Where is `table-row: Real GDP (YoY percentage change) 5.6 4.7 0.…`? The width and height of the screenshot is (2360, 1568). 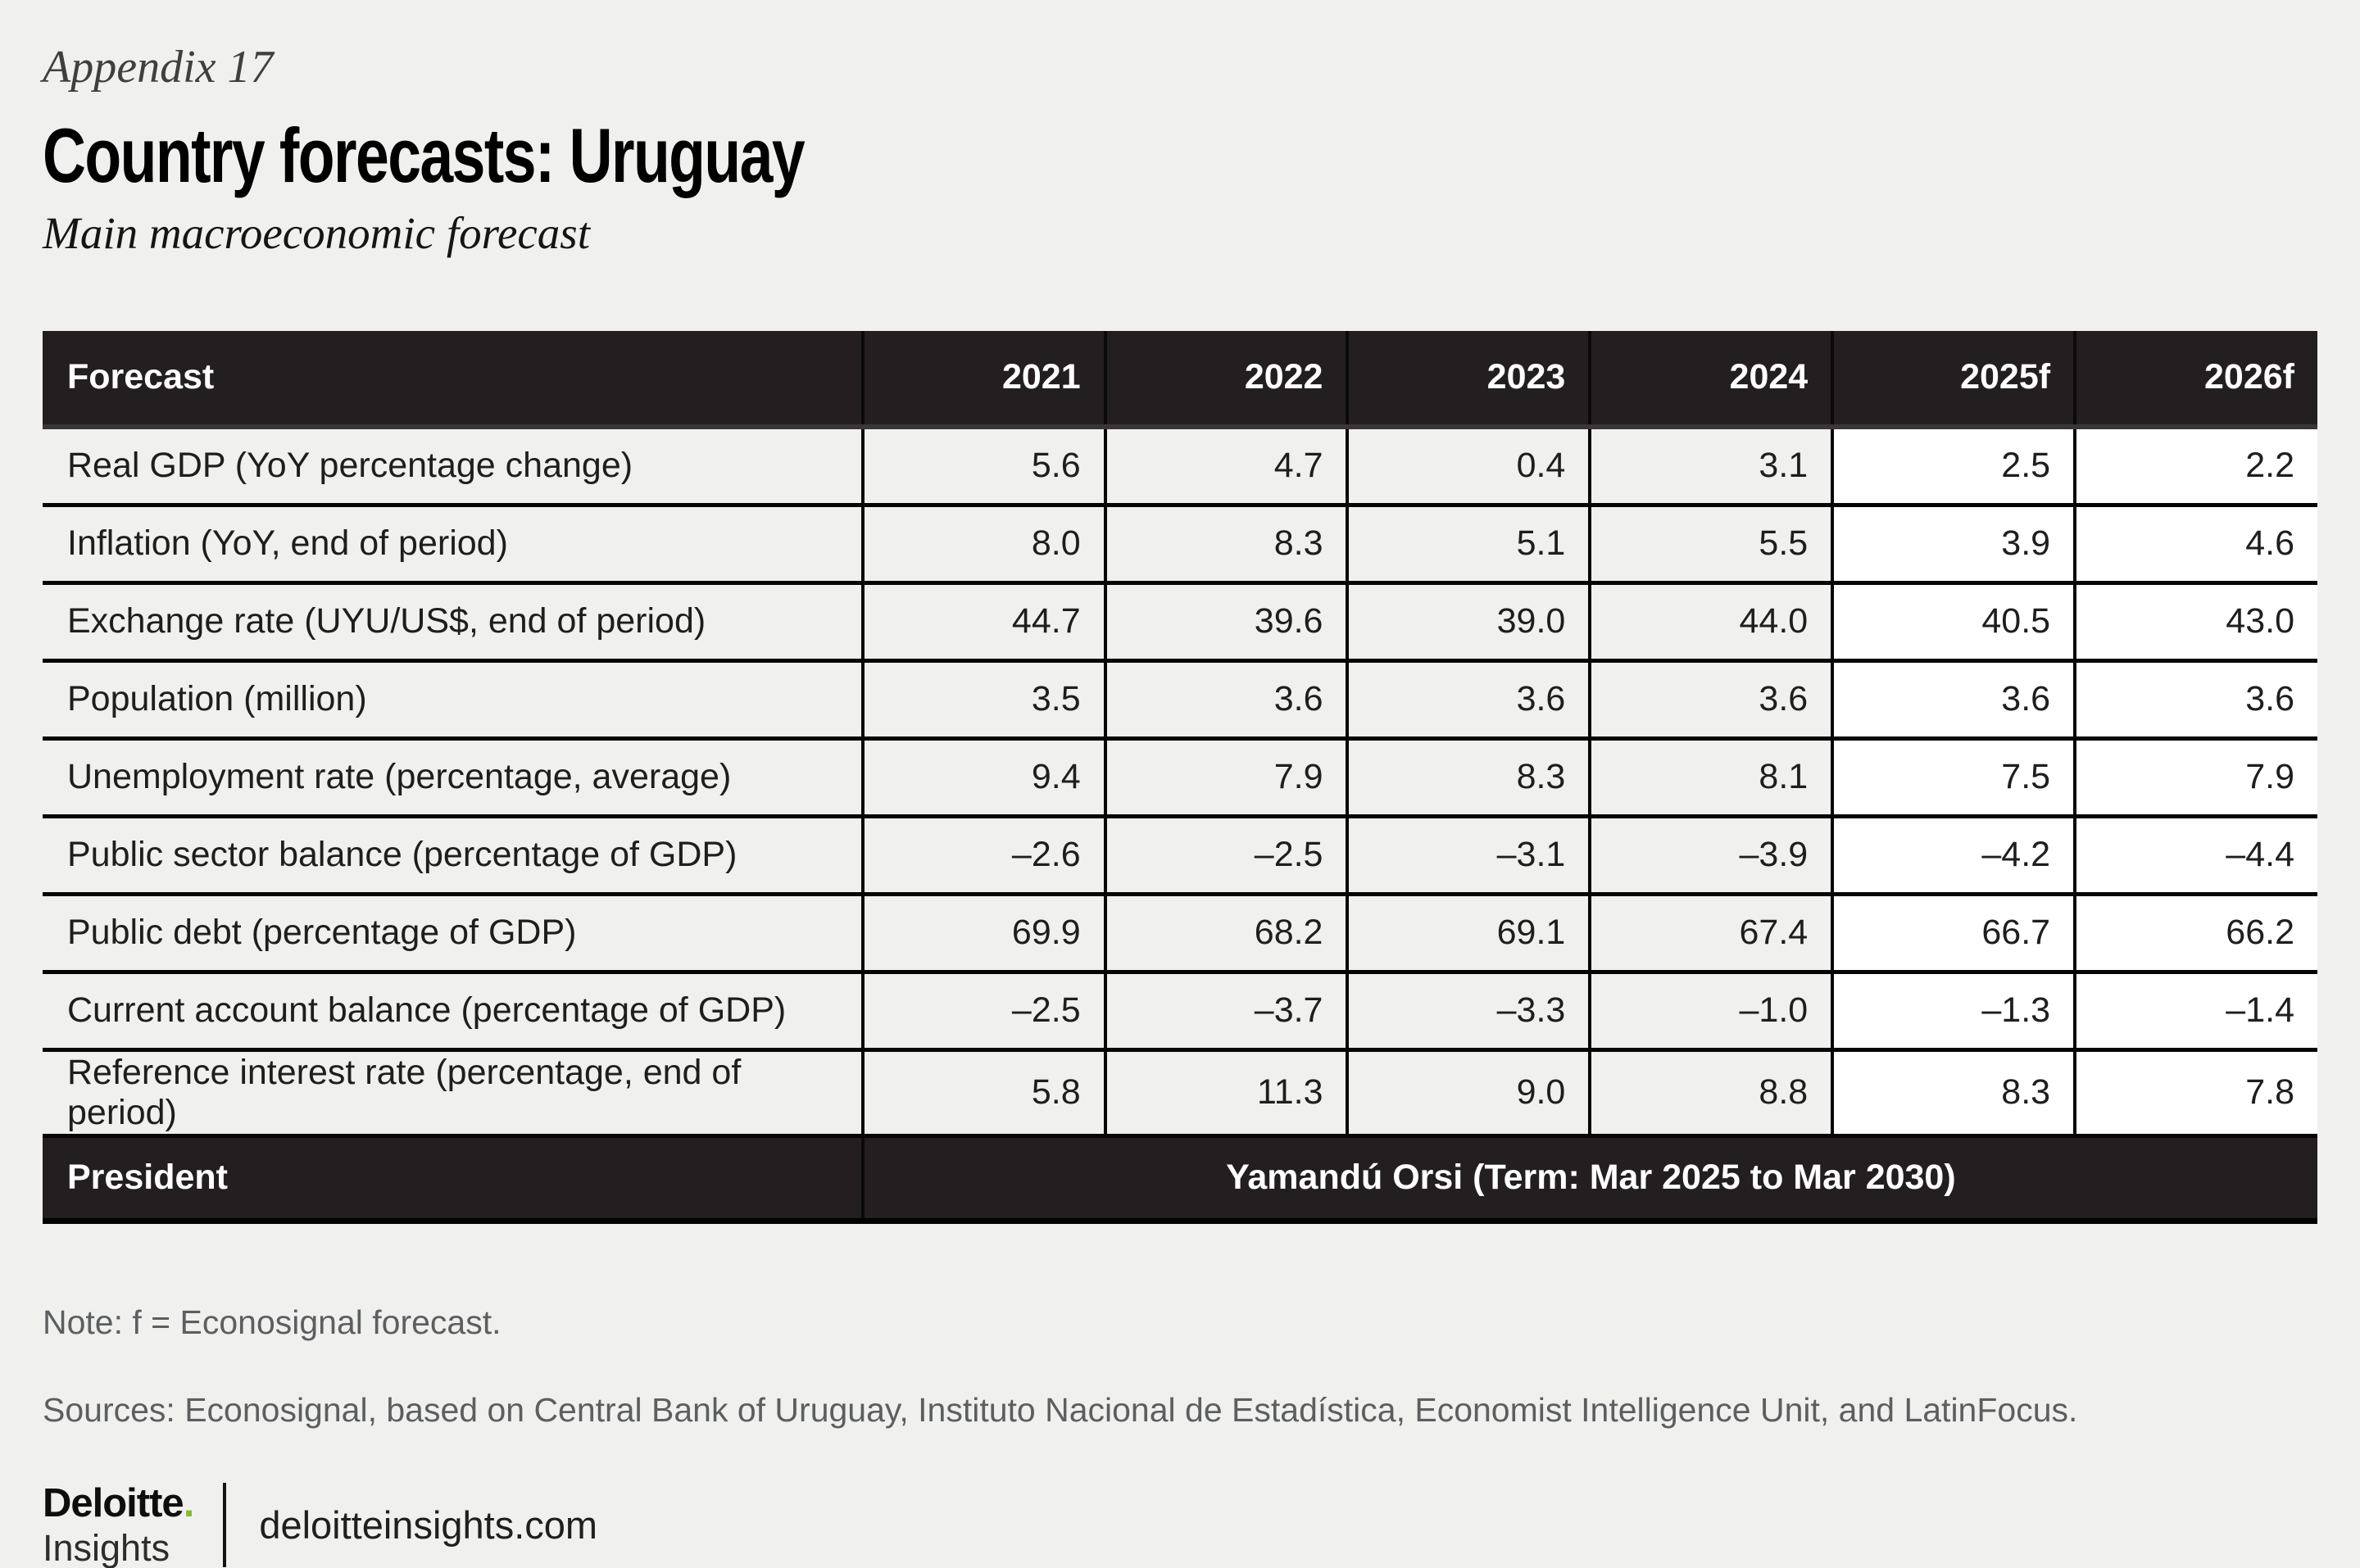
table-row: Real GDP (YoY percentage change) 5.6 4.7 0.… is located at coordinates (1180, 466).